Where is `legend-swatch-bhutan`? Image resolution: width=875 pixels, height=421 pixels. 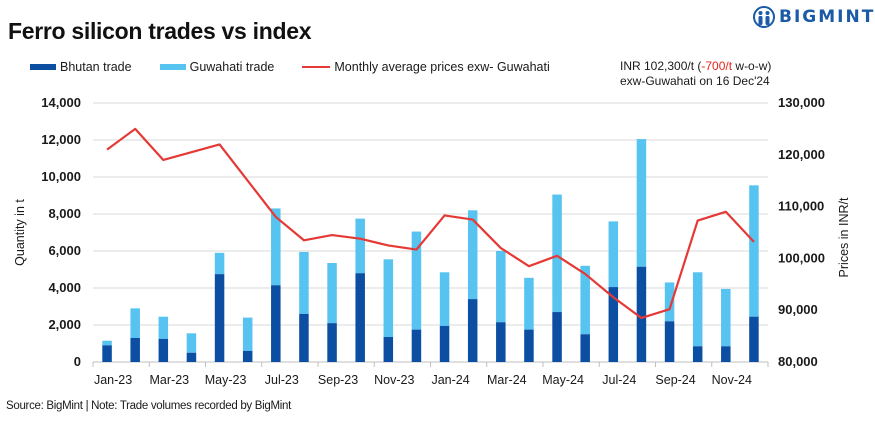
legend-swatch-bhutan is located at coordinates (43, 67).